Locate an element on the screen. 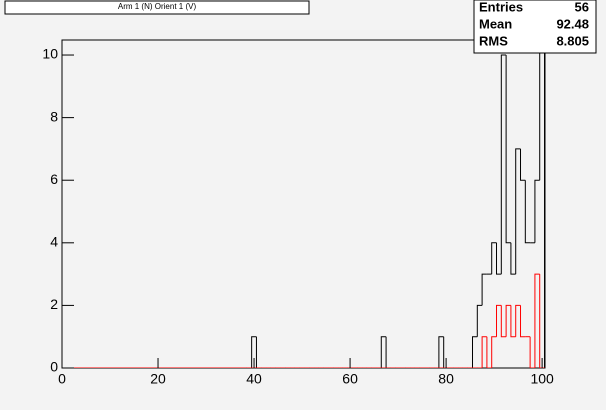 The image size is (606, 410). x-tick-label: 20 is located at coordinates (158, 379).